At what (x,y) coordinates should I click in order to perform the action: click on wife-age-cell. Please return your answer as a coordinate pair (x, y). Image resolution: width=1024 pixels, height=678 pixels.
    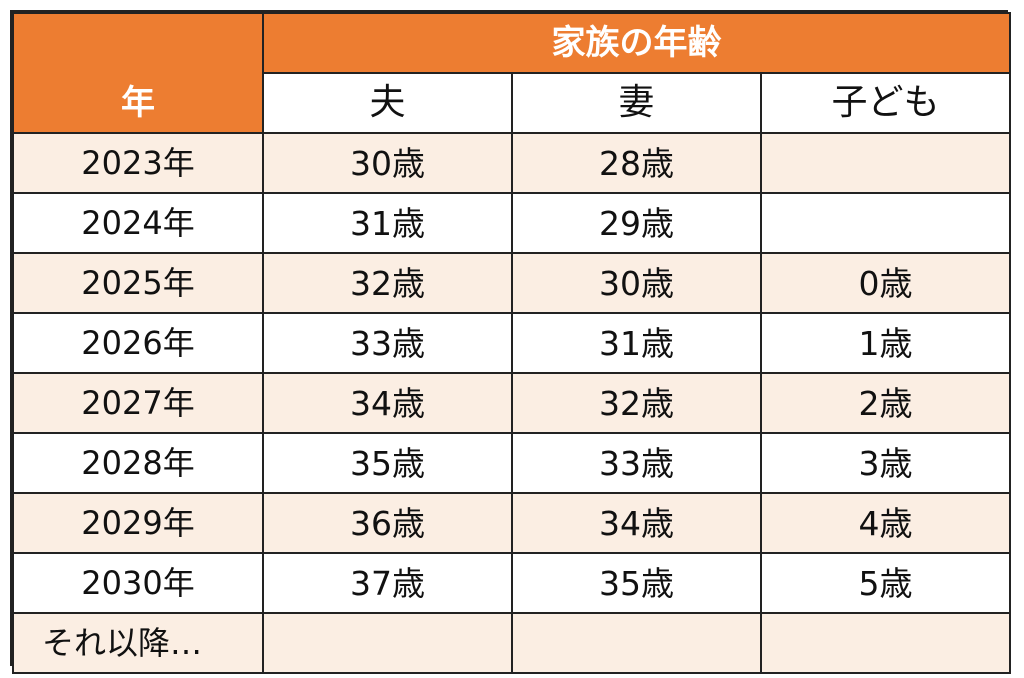
    Looking at the image, I should click on (636, 643).